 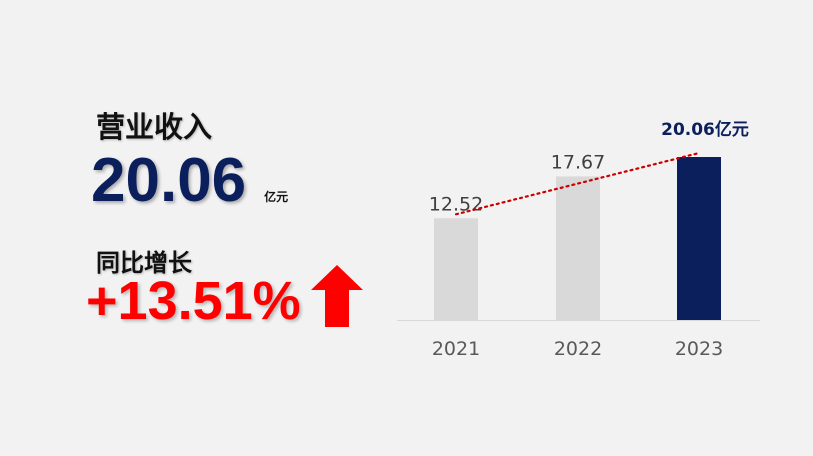 What do you see at coordinates (456, 269) in the screenshot?
I see `bar-2021` at bounding box center [456, 269].